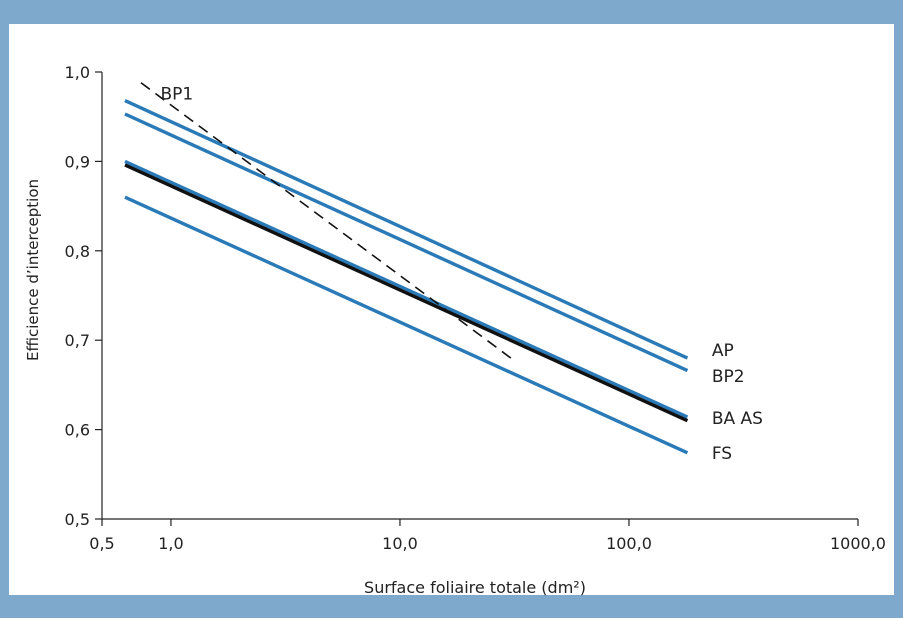 The width and height of the screenshot is (903, 618). What do you see at coordinates (858, 543) in the screenshot?
I see `x-tick-label: 1000,0` at bounding box center [858, 543].